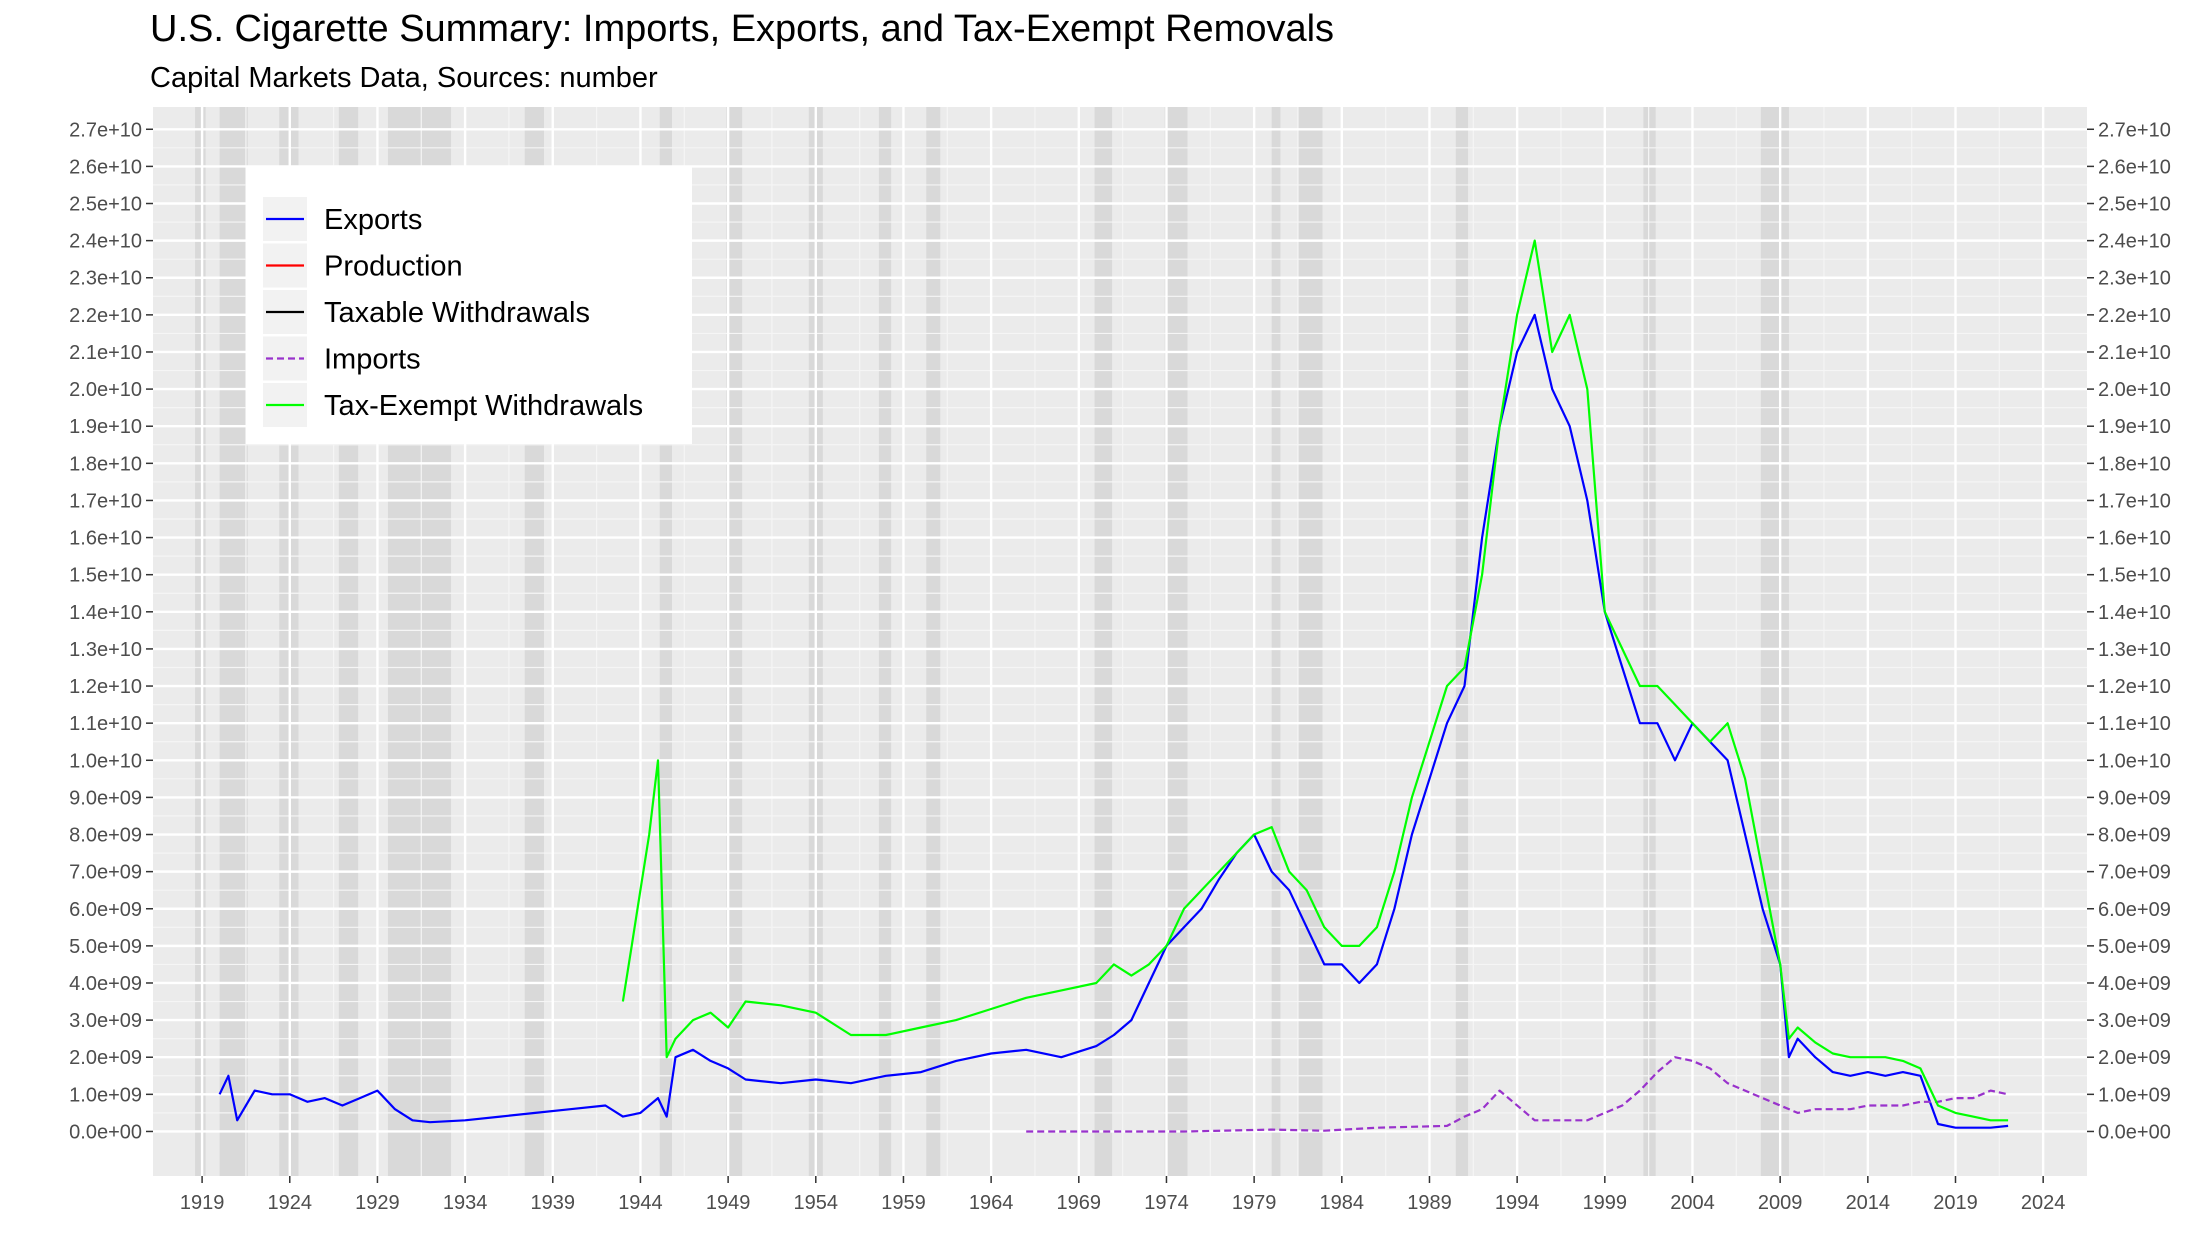 The image size is (2208, 1248). I want to click on x-tick-label: 1949, so click(728, 1203).